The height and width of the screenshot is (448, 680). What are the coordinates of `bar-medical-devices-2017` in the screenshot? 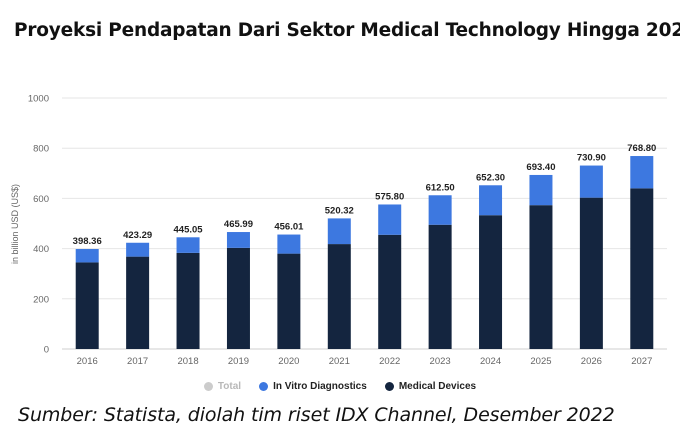 It's located at (138, 302).